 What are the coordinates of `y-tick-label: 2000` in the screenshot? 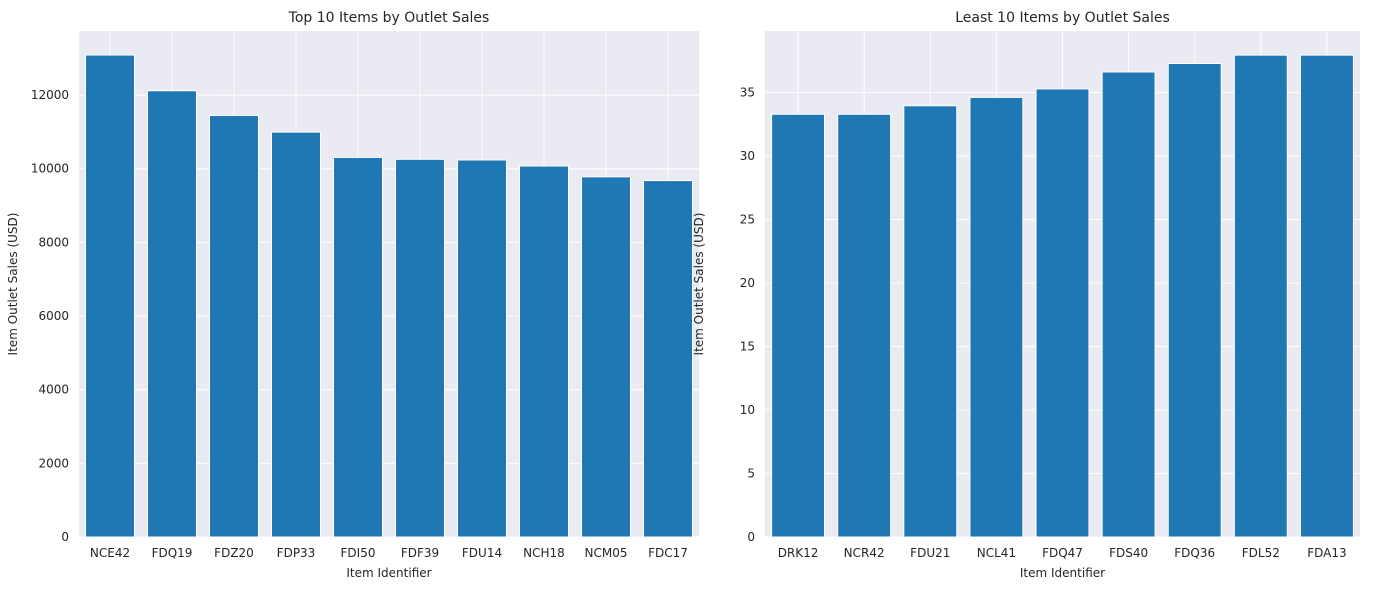 It's located at (53, 463).